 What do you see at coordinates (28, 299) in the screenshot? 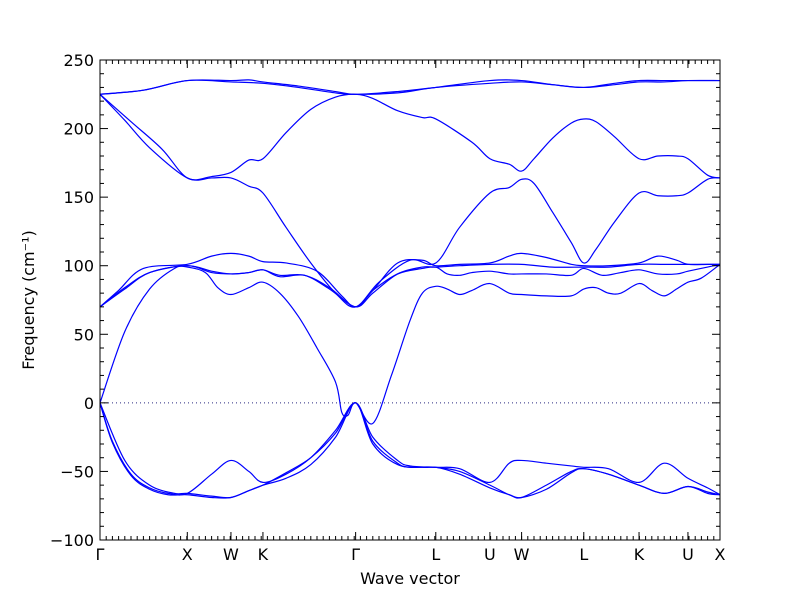
I see `y-axis-label: Frequency (cm⁻¹)` at bounding box center [28, 299].